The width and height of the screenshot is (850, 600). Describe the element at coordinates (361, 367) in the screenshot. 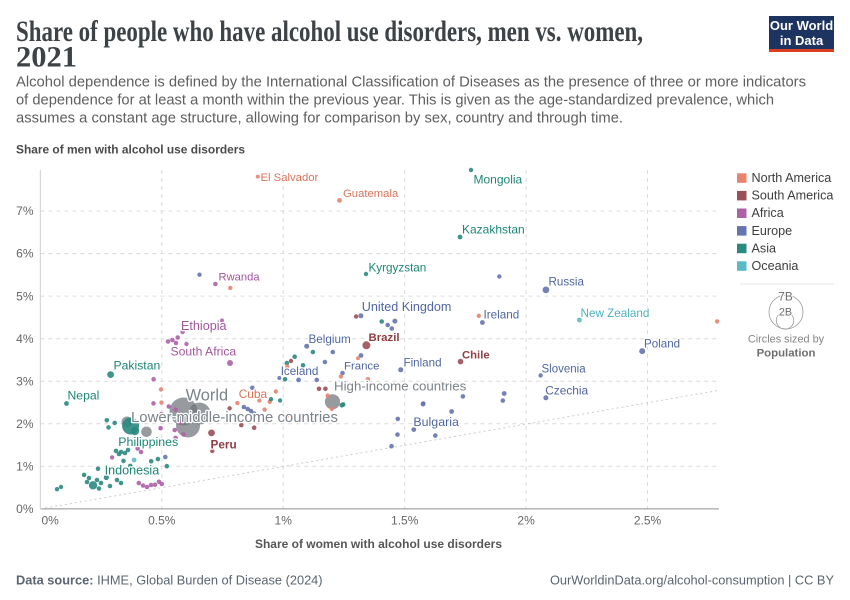

I see `svg-text: France` at that location.